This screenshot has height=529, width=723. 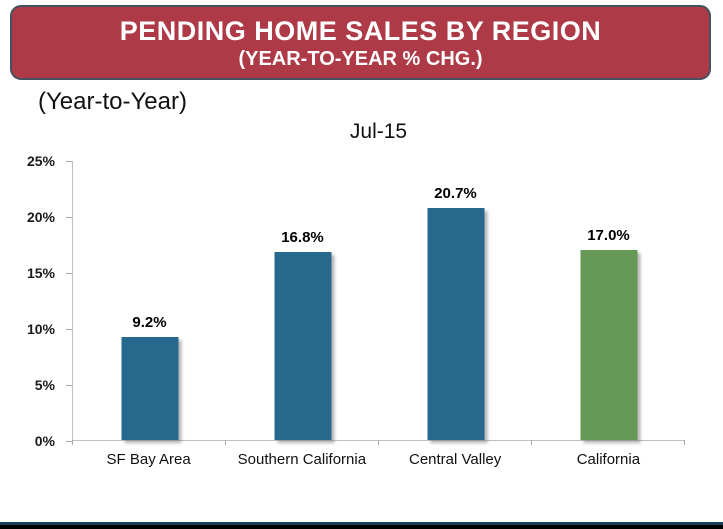 What do you see at coordinates (40, 161) in the screenshot?
I see `y-tick-label: 25%` at bounding box center [40, 161].